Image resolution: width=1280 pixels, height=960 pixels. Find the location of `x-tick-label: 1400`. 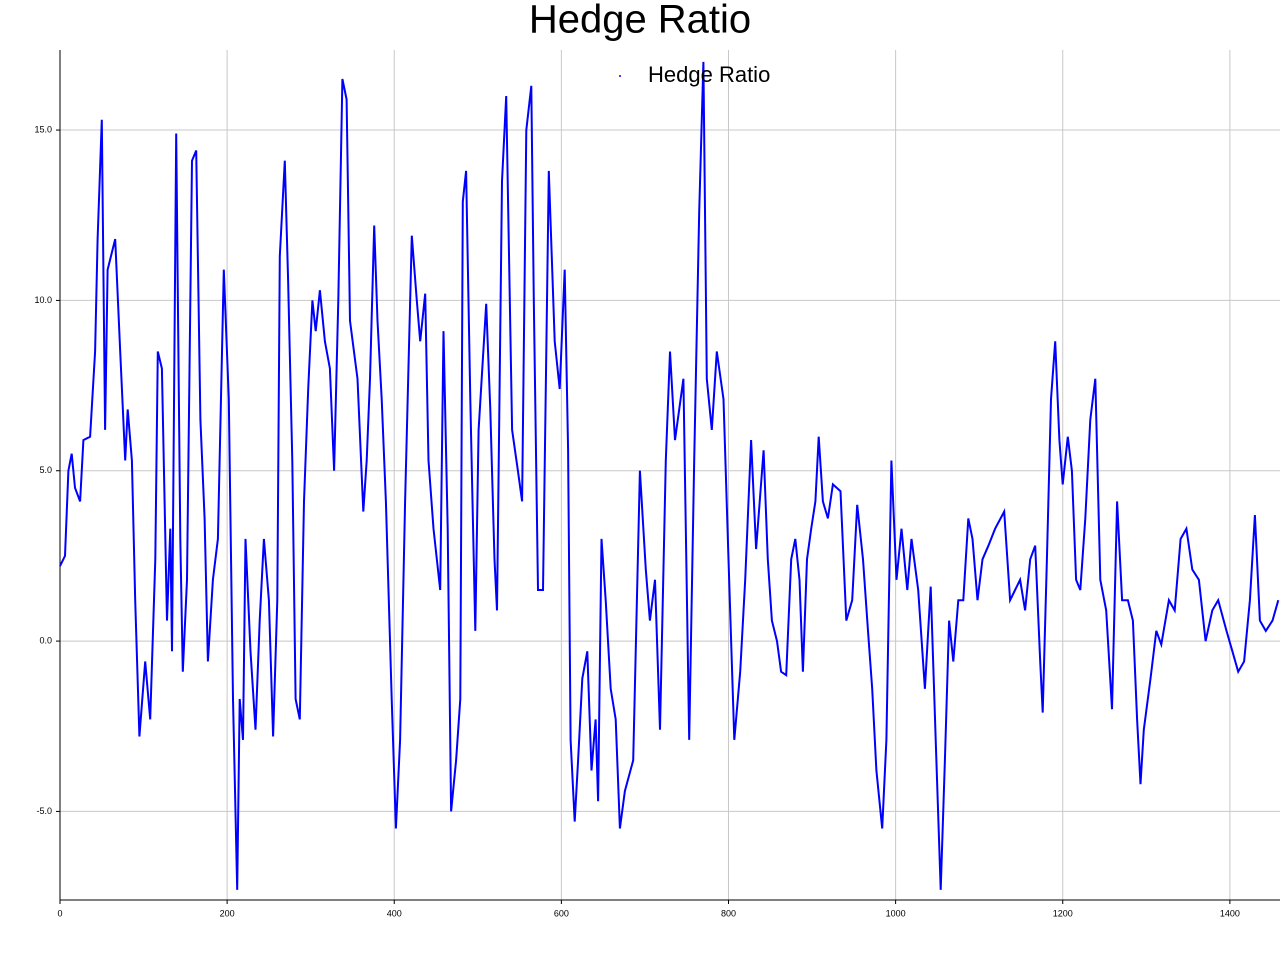

x-tick-label: 1400 is located at coordinates (1230, 913).